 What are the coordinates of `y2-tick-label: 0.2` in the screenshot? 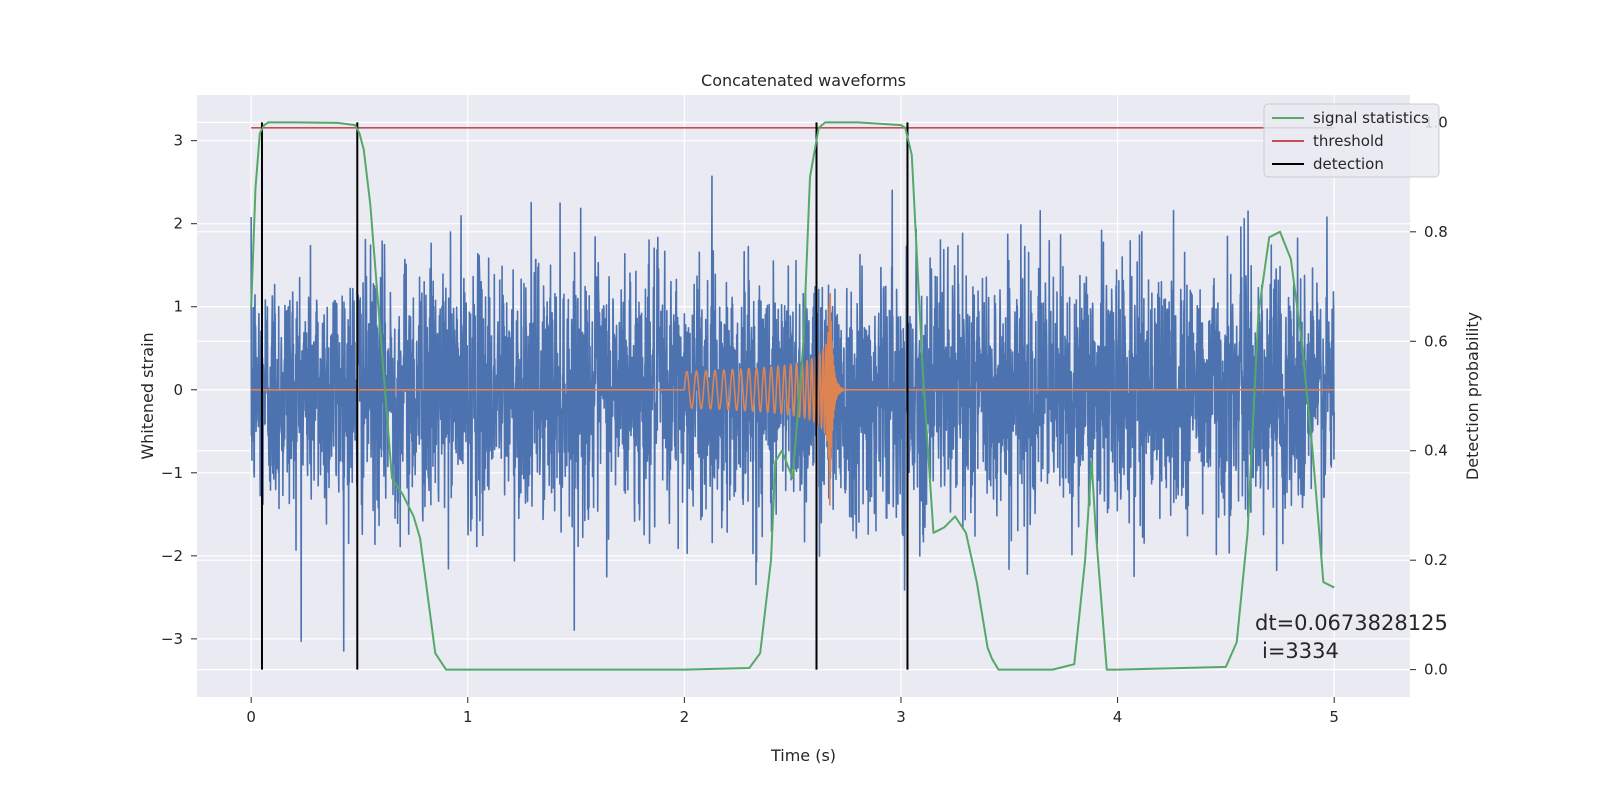 It's located at (1436, 560).